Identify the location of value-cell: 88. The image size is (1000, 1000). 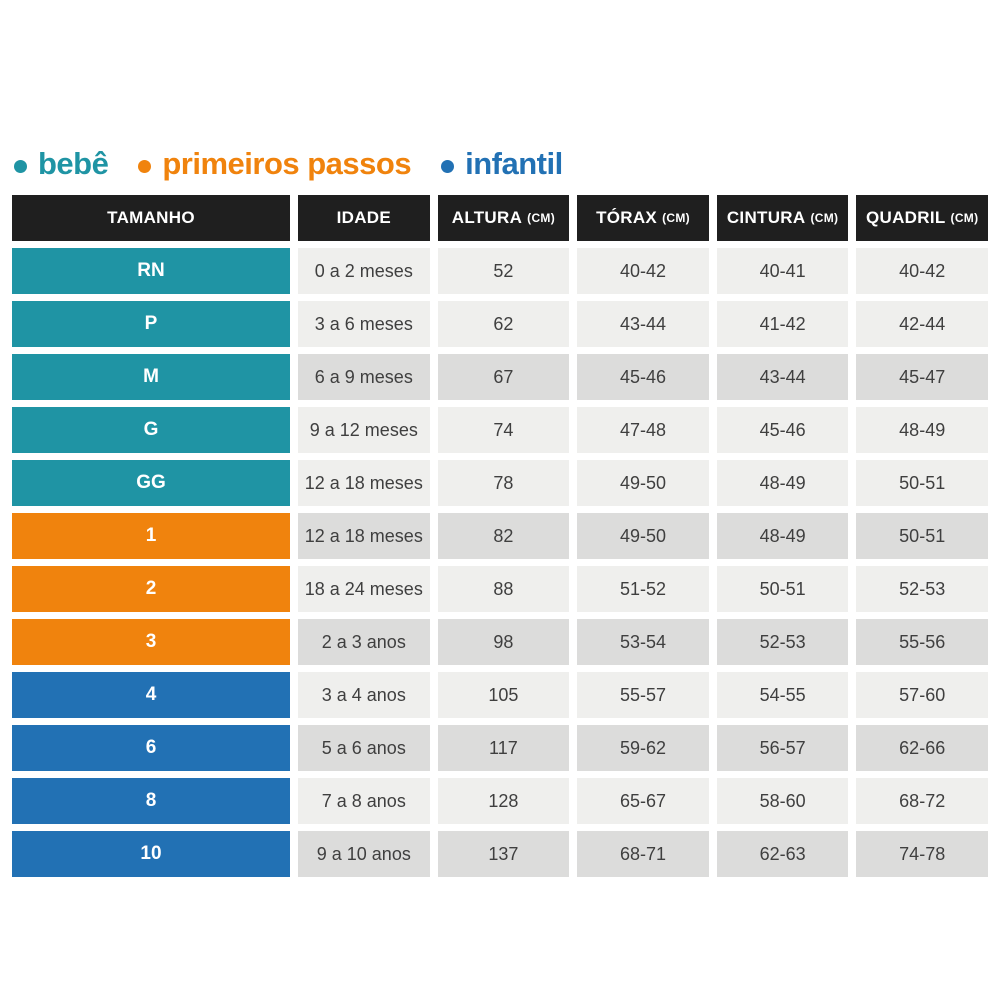
(503, 589).